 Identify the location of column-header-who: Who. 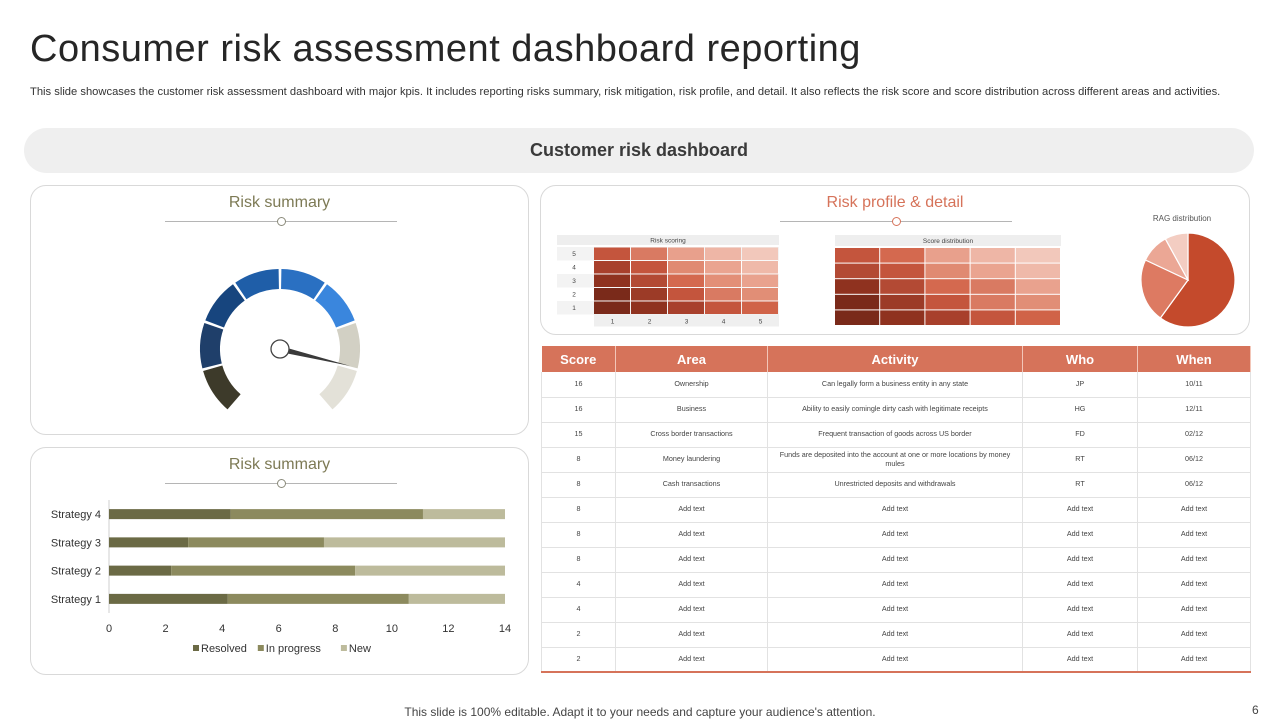
(1080, 359).